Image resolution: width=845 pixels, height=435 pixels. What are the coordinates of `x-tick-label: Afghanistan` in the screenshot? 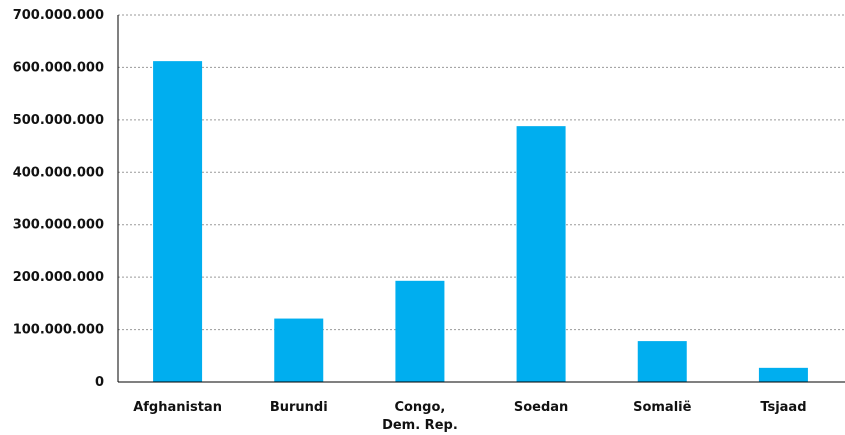 It's located at (177, 407).